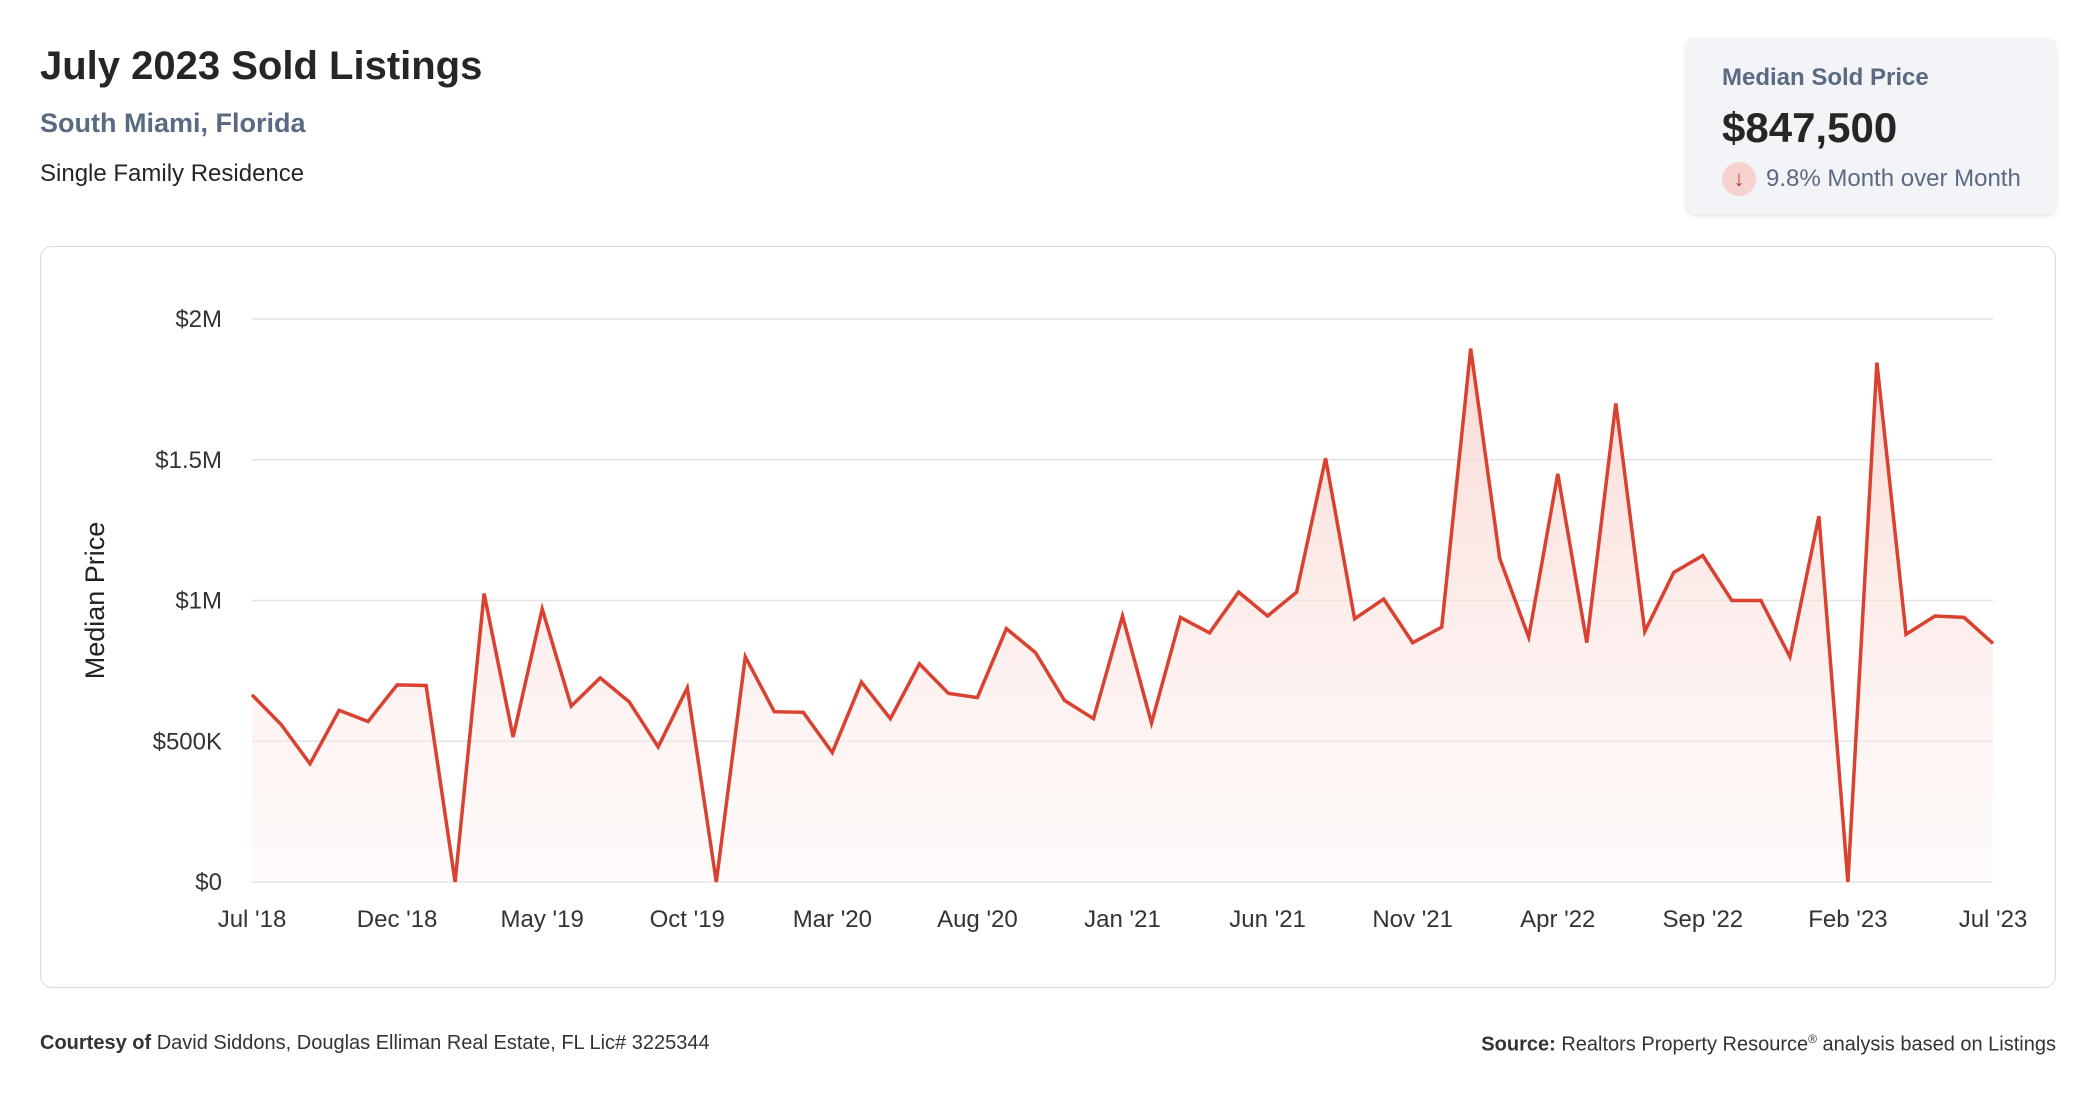 The width and height of the screenshot is (2096, 1100). Describe the element at coordinates (1122, 919) in the screenshot. I see `x-tick-label: Jan '21` at that location.